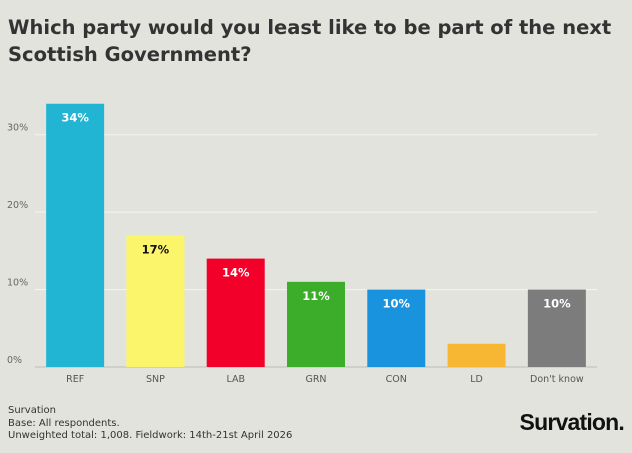 This screenshot has width=632, height=453. Describe the element at coordinates (17, 128) in the screenshot. I see `y-tick-label: 30%` at that location.